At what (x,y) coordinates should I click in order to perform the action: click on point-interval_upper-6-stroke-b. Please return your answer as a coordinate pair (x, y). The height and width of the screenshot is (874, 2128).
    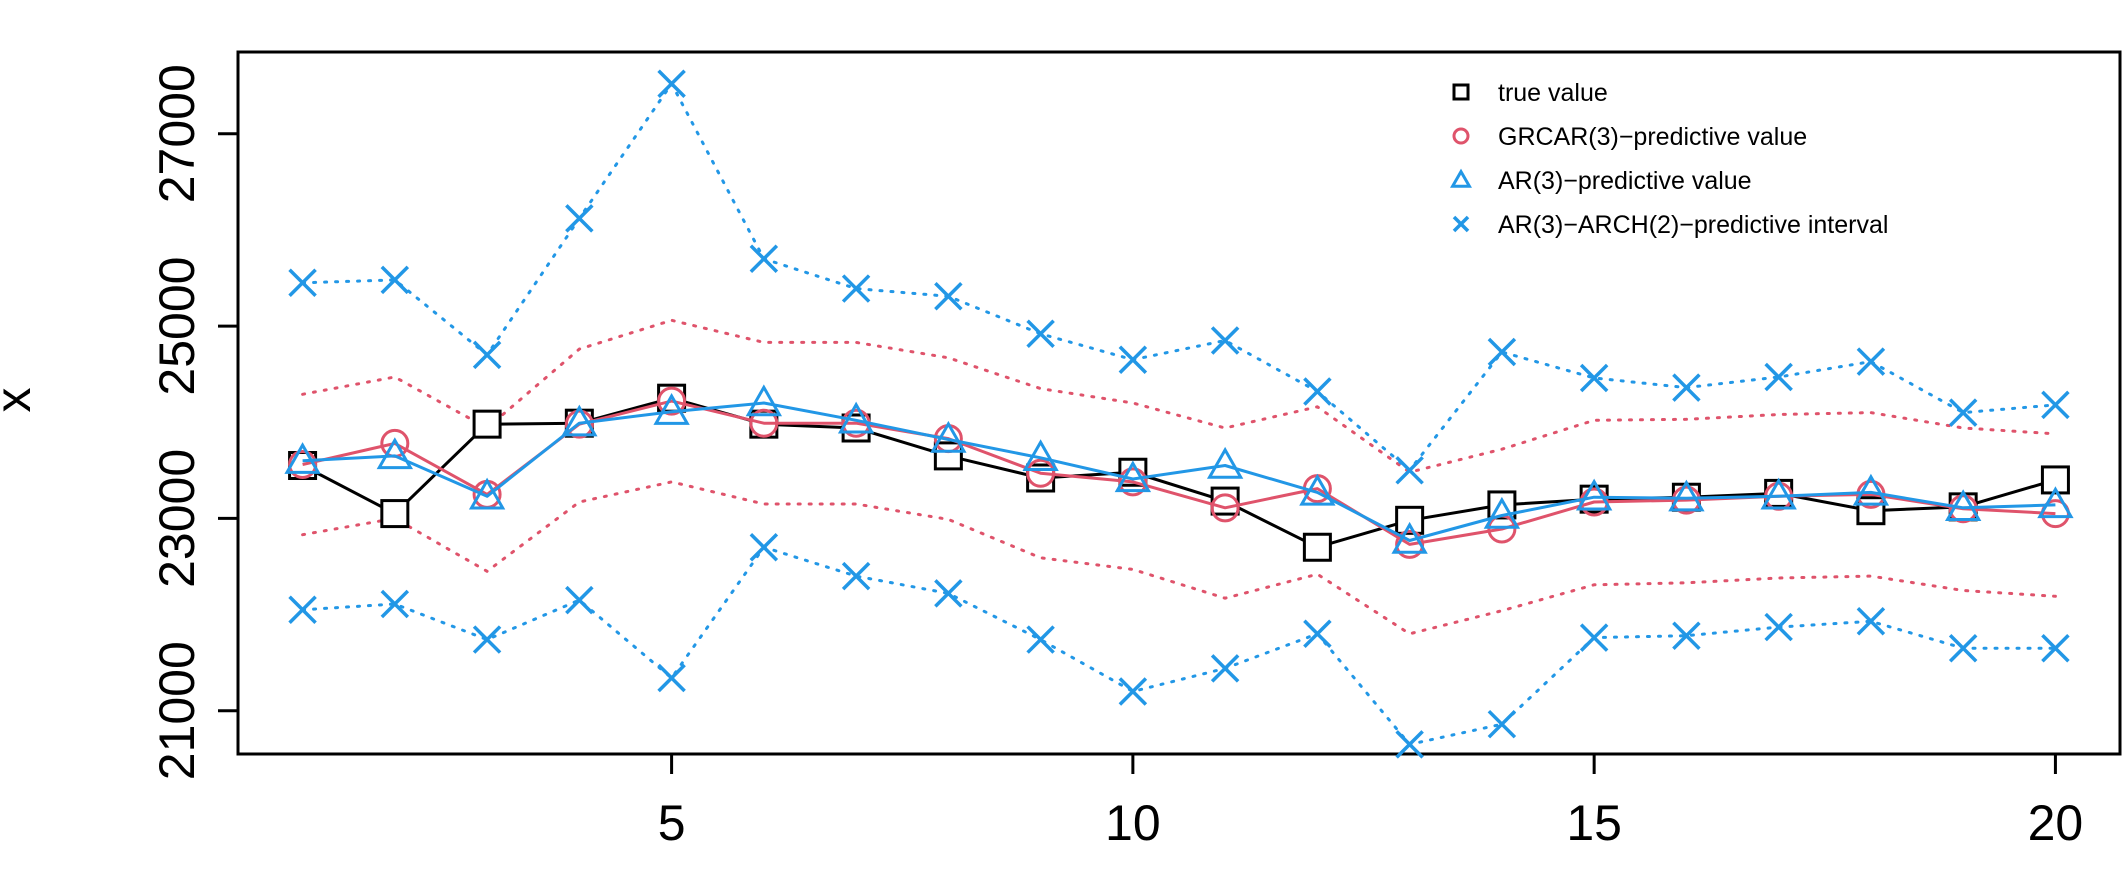
    Looking at the image, I should click on (764, 258).